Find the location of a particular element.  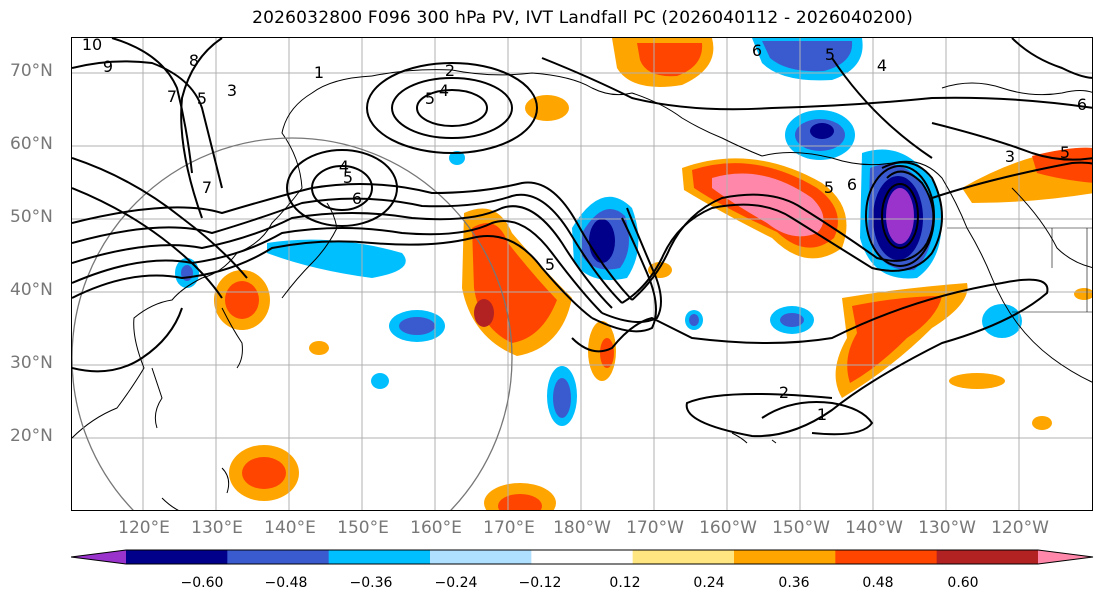

colorbar-tick: 0.24 is located at coordinates (709, 583).